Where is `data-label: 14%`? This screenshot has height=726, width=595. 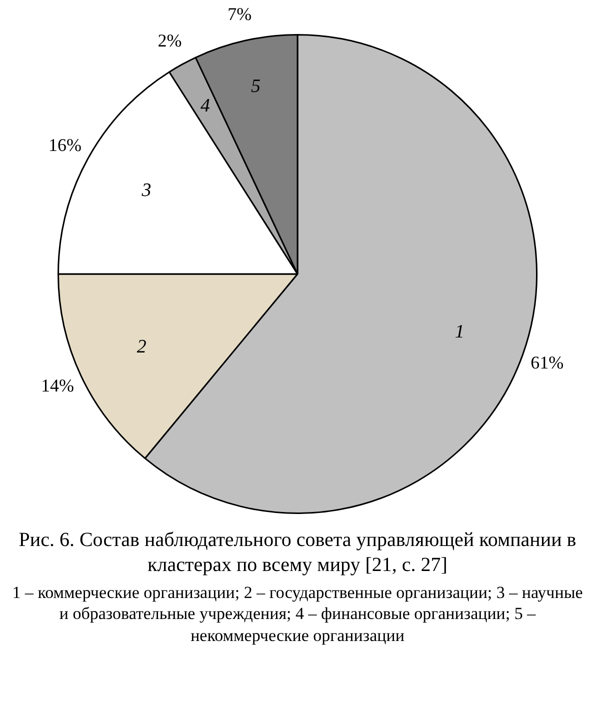
data-label: 14% is located at coordinates (57, 386).